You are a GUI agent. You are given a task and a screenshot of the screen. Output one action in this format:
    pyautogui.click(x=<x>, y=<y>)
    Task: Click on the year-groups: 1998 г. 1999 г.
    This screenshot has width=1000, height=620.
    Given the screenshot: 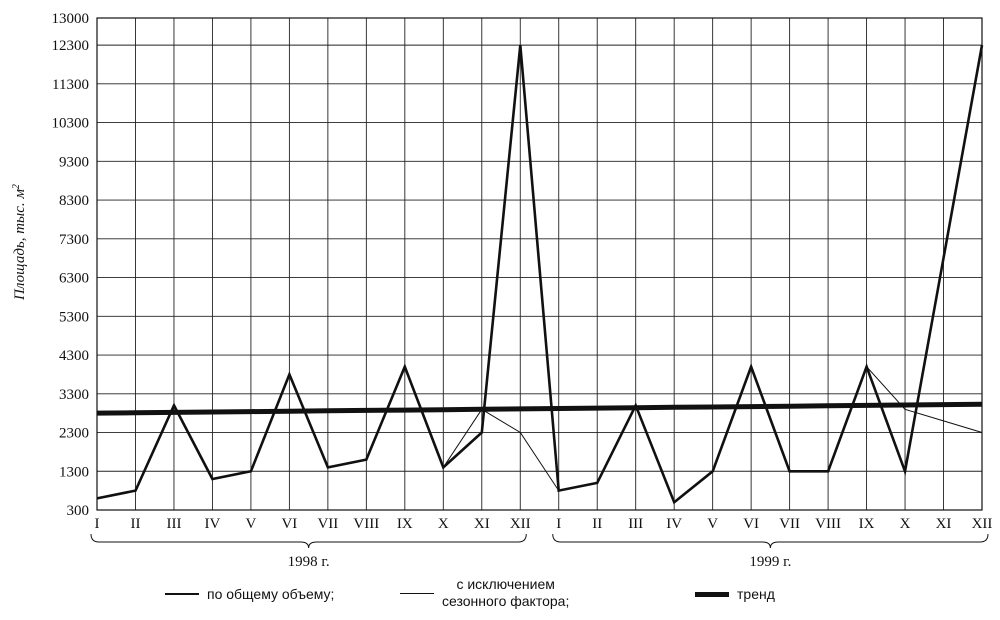 What is the action you would take?
    pyautogui.click(x=539, y=551)
    